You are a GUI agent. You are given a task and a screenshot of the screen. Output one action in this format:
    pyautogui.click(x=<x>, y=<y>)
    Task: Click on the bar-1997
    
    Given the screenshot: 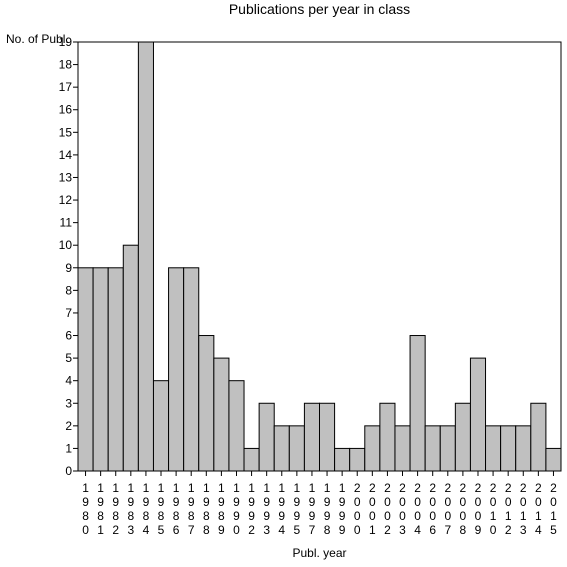 What is the action you would take?
    pyautogui.click(x=311, y=437)
    